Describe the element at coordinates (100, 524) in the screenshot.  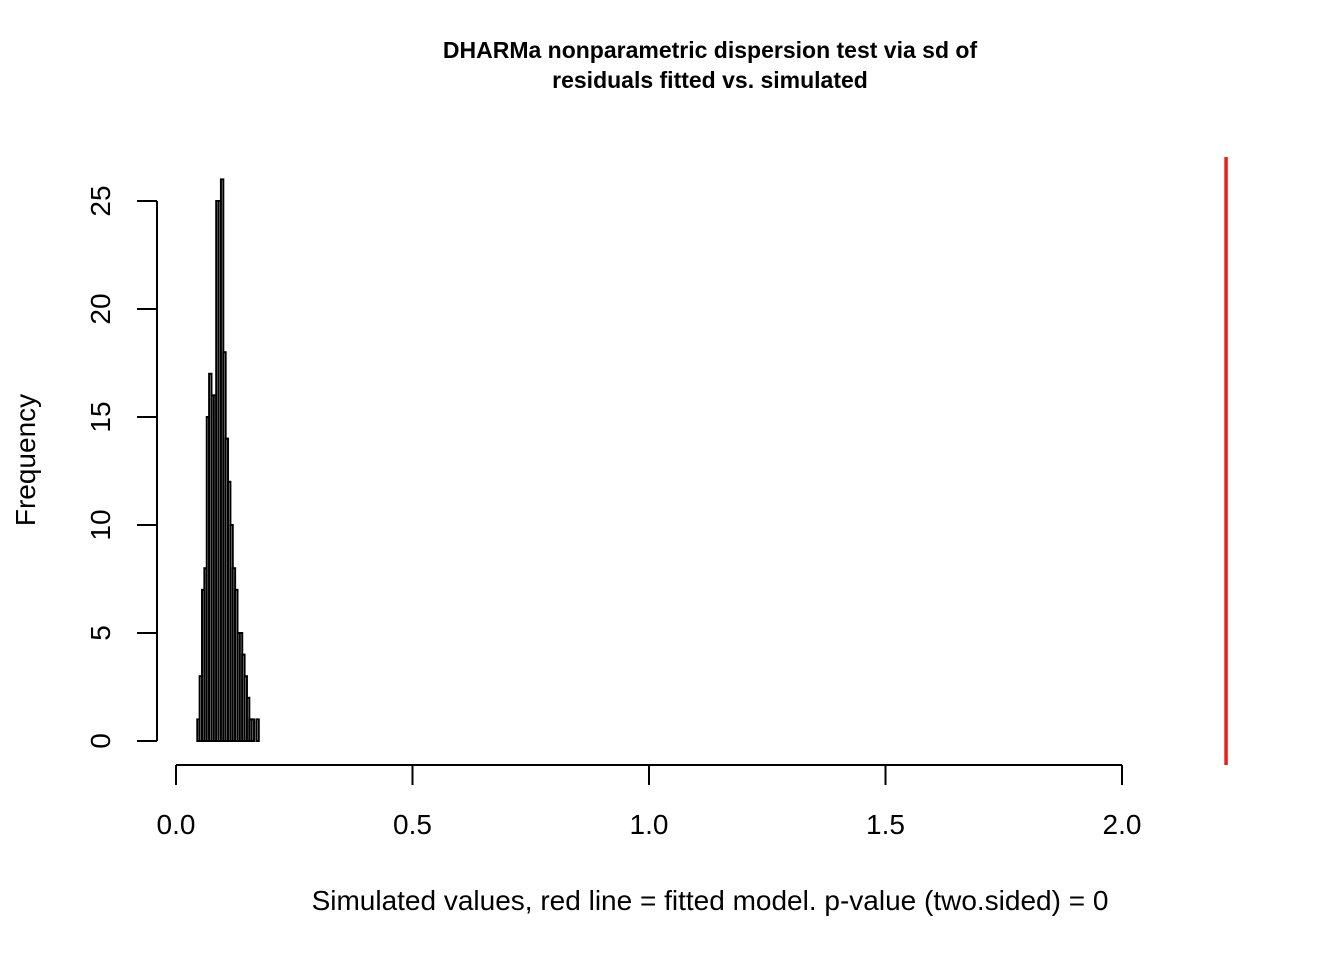
I see `y-tick-label: 10` at that location.